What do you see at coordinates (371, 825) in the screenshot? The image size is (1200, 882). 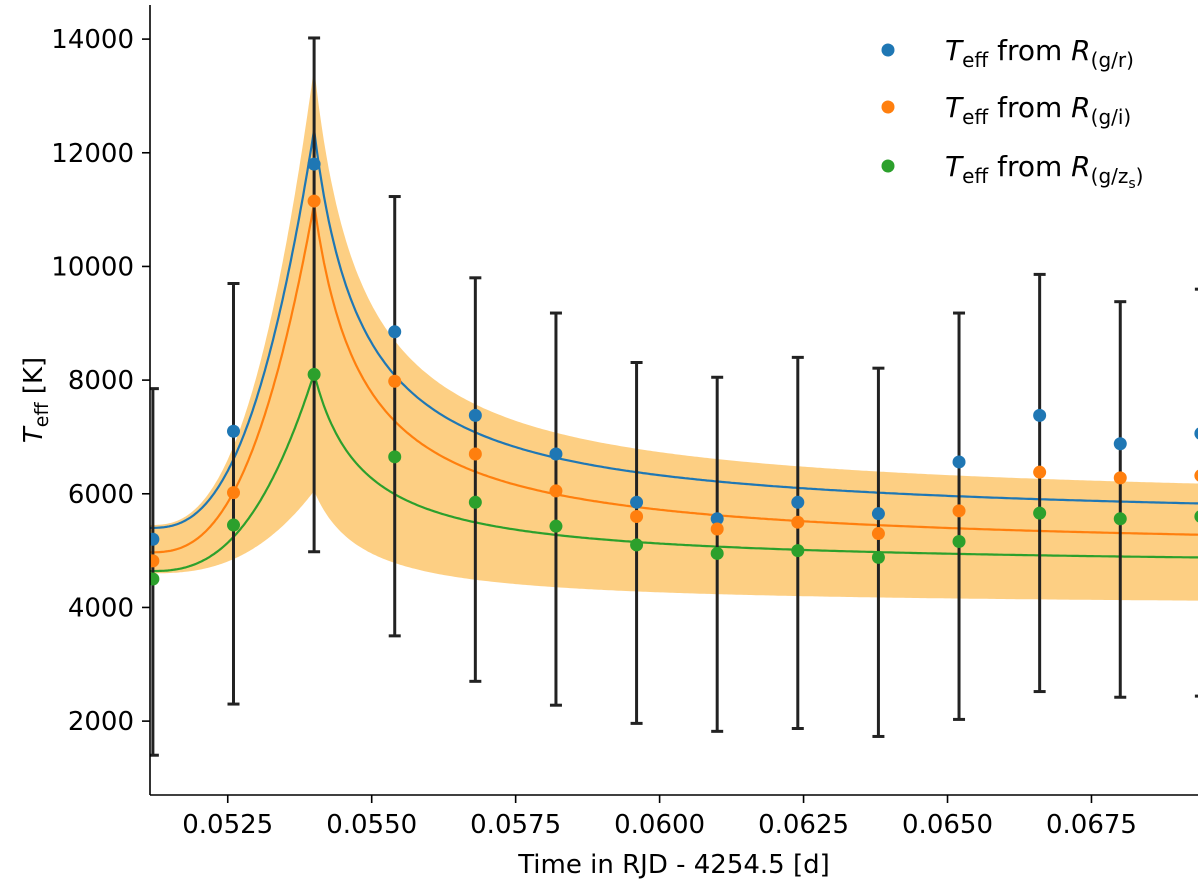 I see `x-tick-label-1: 0.0550` at bounding box center [371, 825].